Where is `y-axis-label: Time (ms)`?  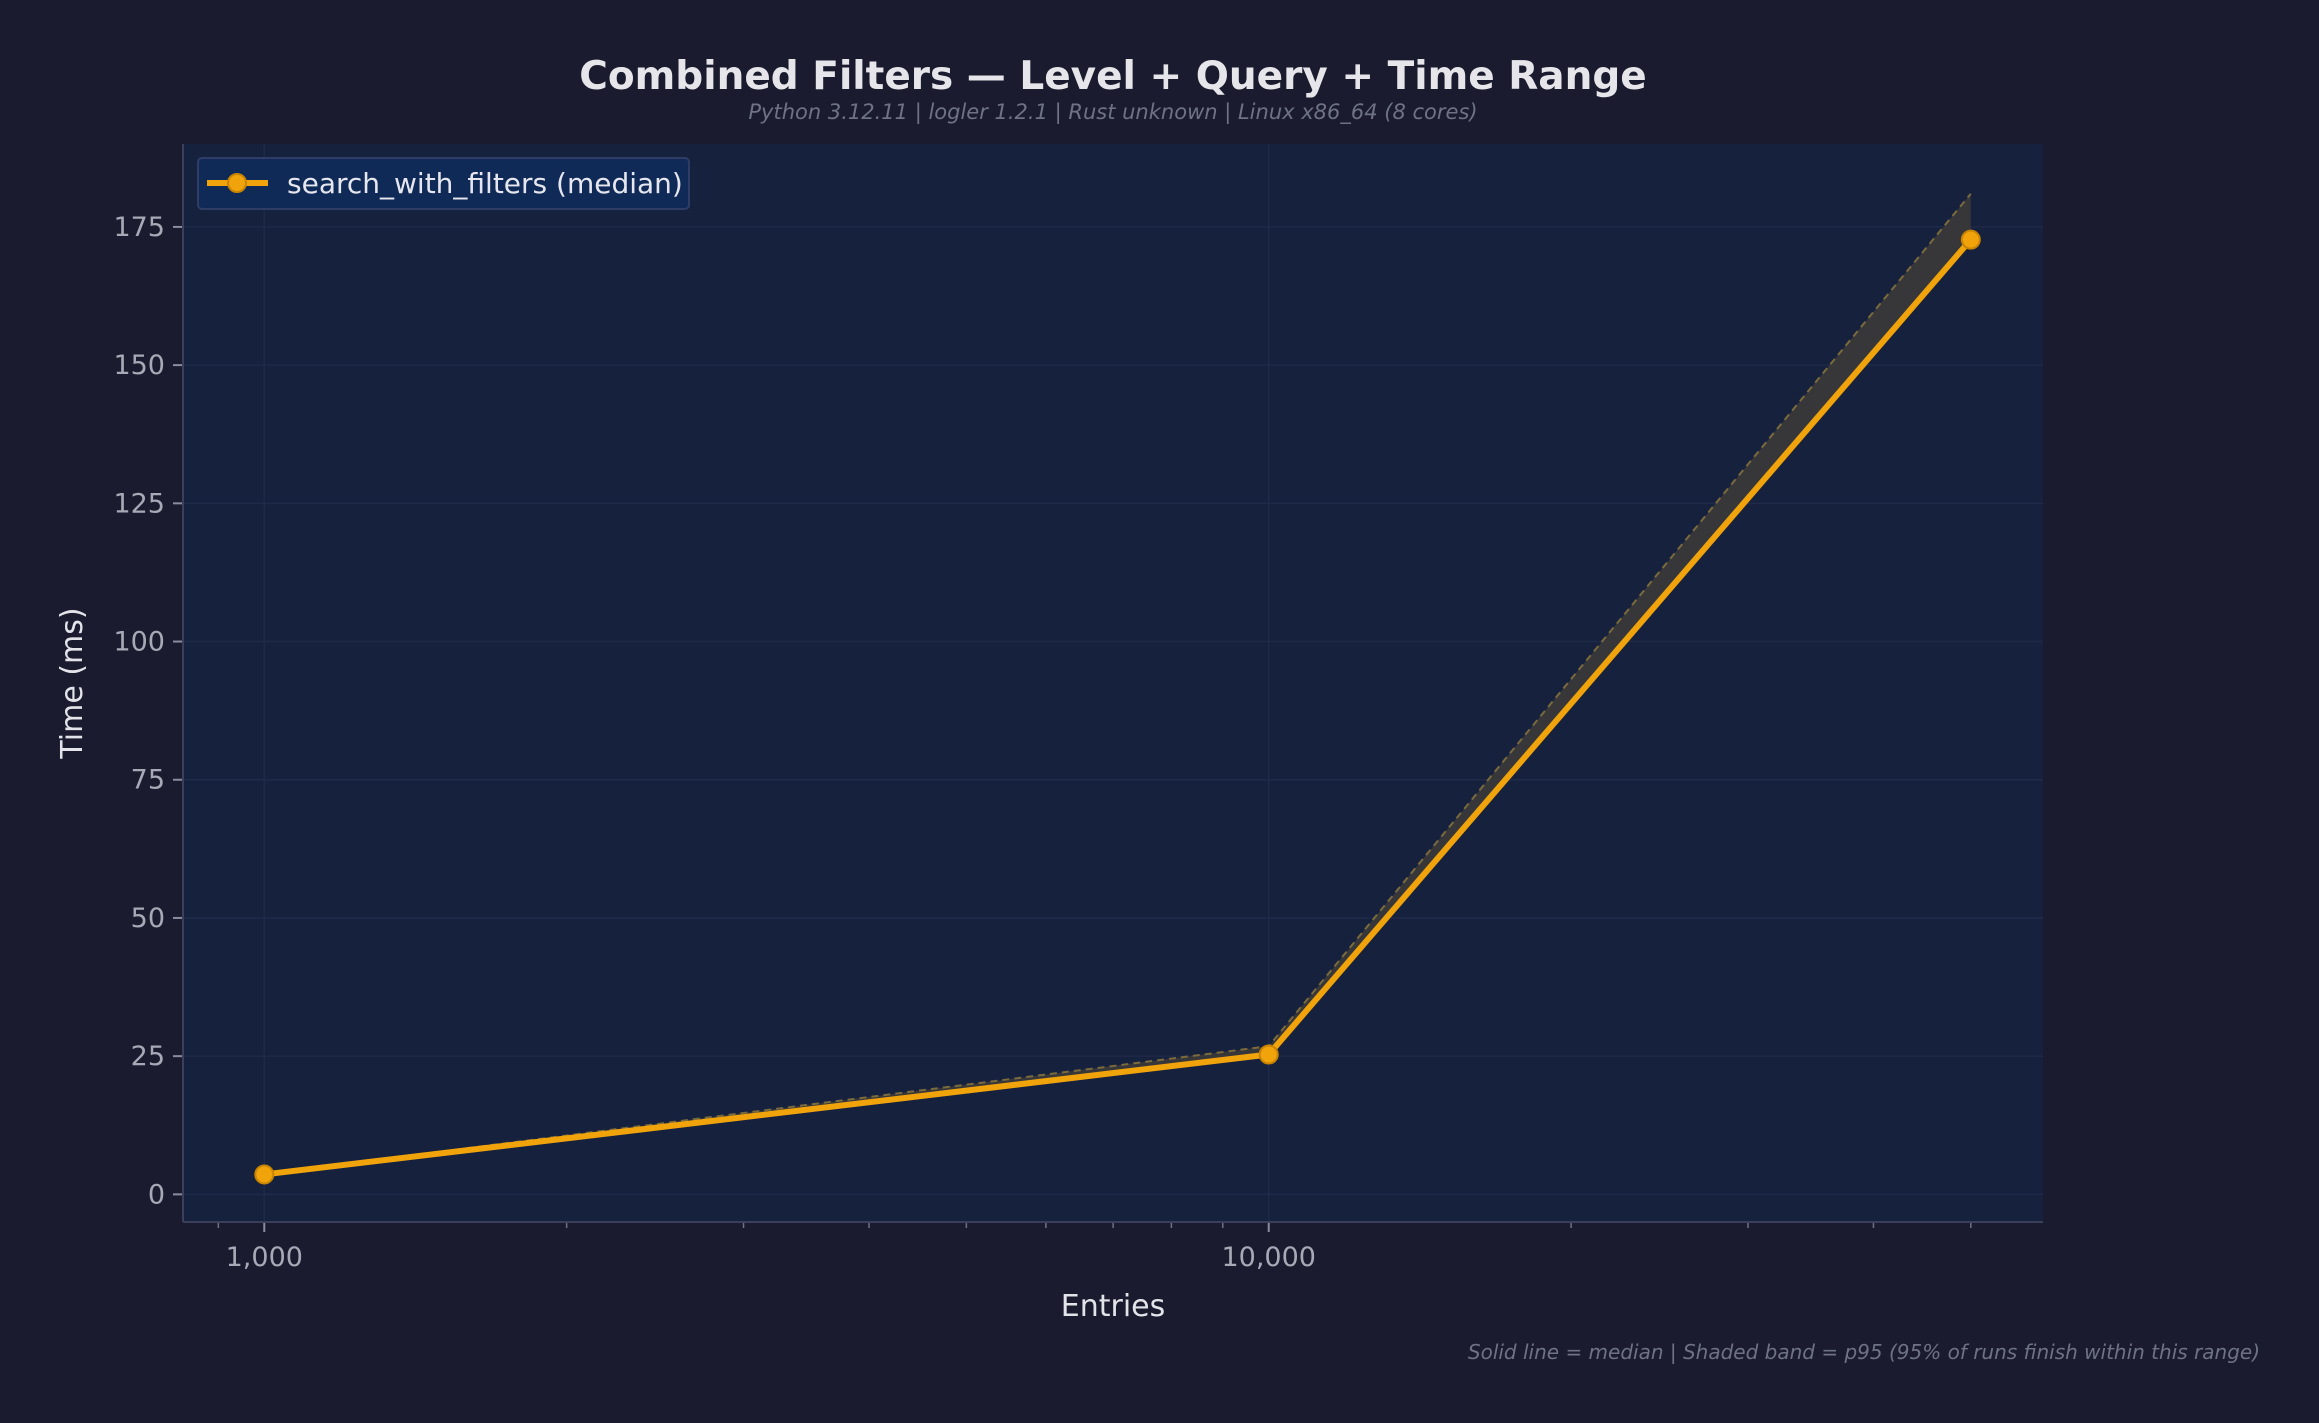 y-axis-label: Time (ms) is located at coordinates (72, 683).